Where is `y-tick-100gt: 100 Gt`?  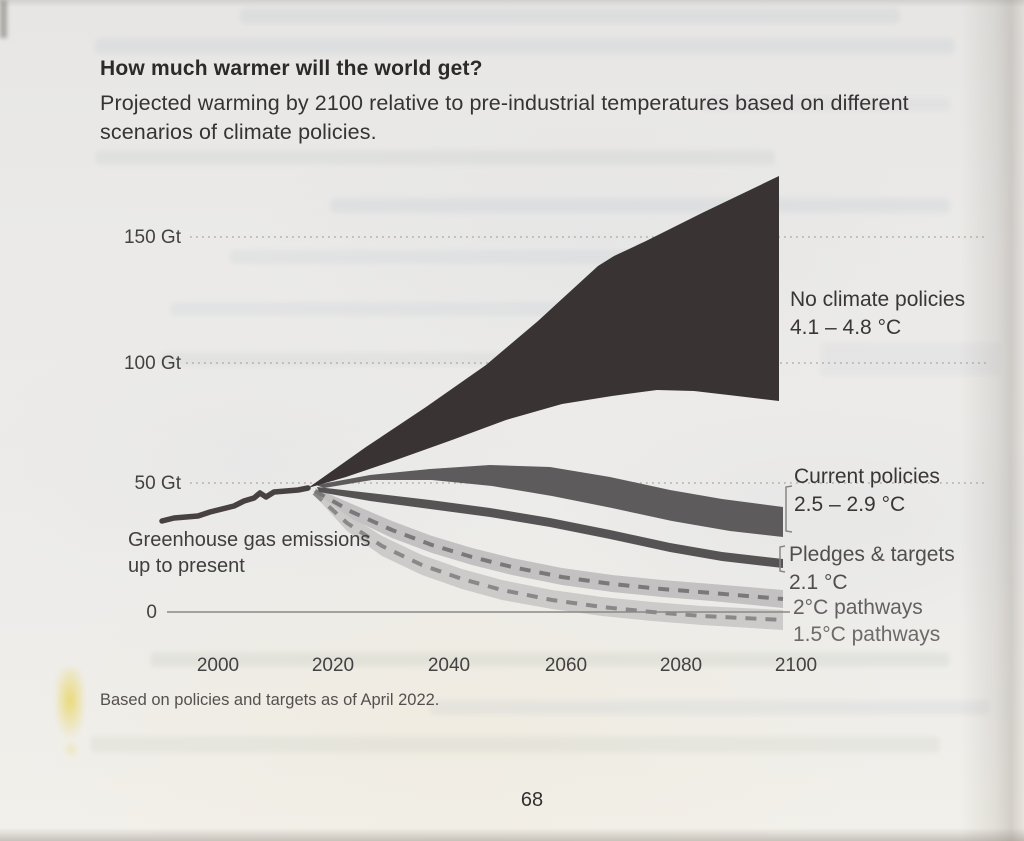 y-tick-100gt: 100 Gt is located at coordinates (152, 363).